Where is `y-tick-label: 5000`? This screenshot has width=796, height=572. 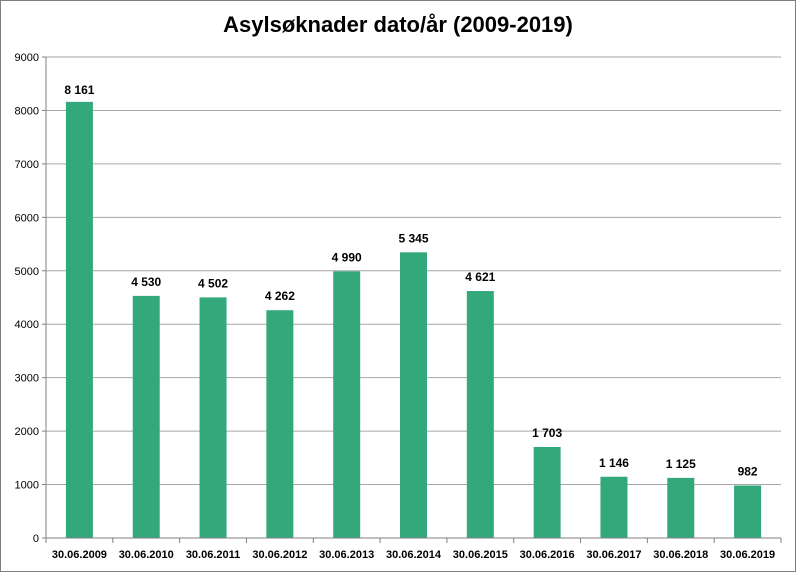
y-tick-label: 5000 is located at coordinates (27, 272).